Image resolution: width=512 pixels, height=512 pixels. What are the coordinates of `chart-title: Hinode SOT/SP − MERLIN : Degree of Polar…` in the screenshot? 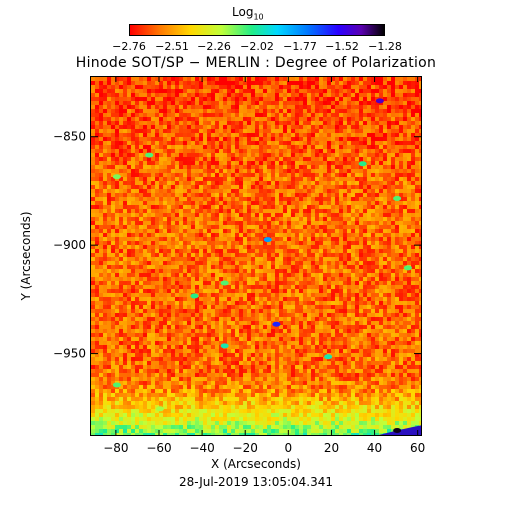 It's located at (256, 63).